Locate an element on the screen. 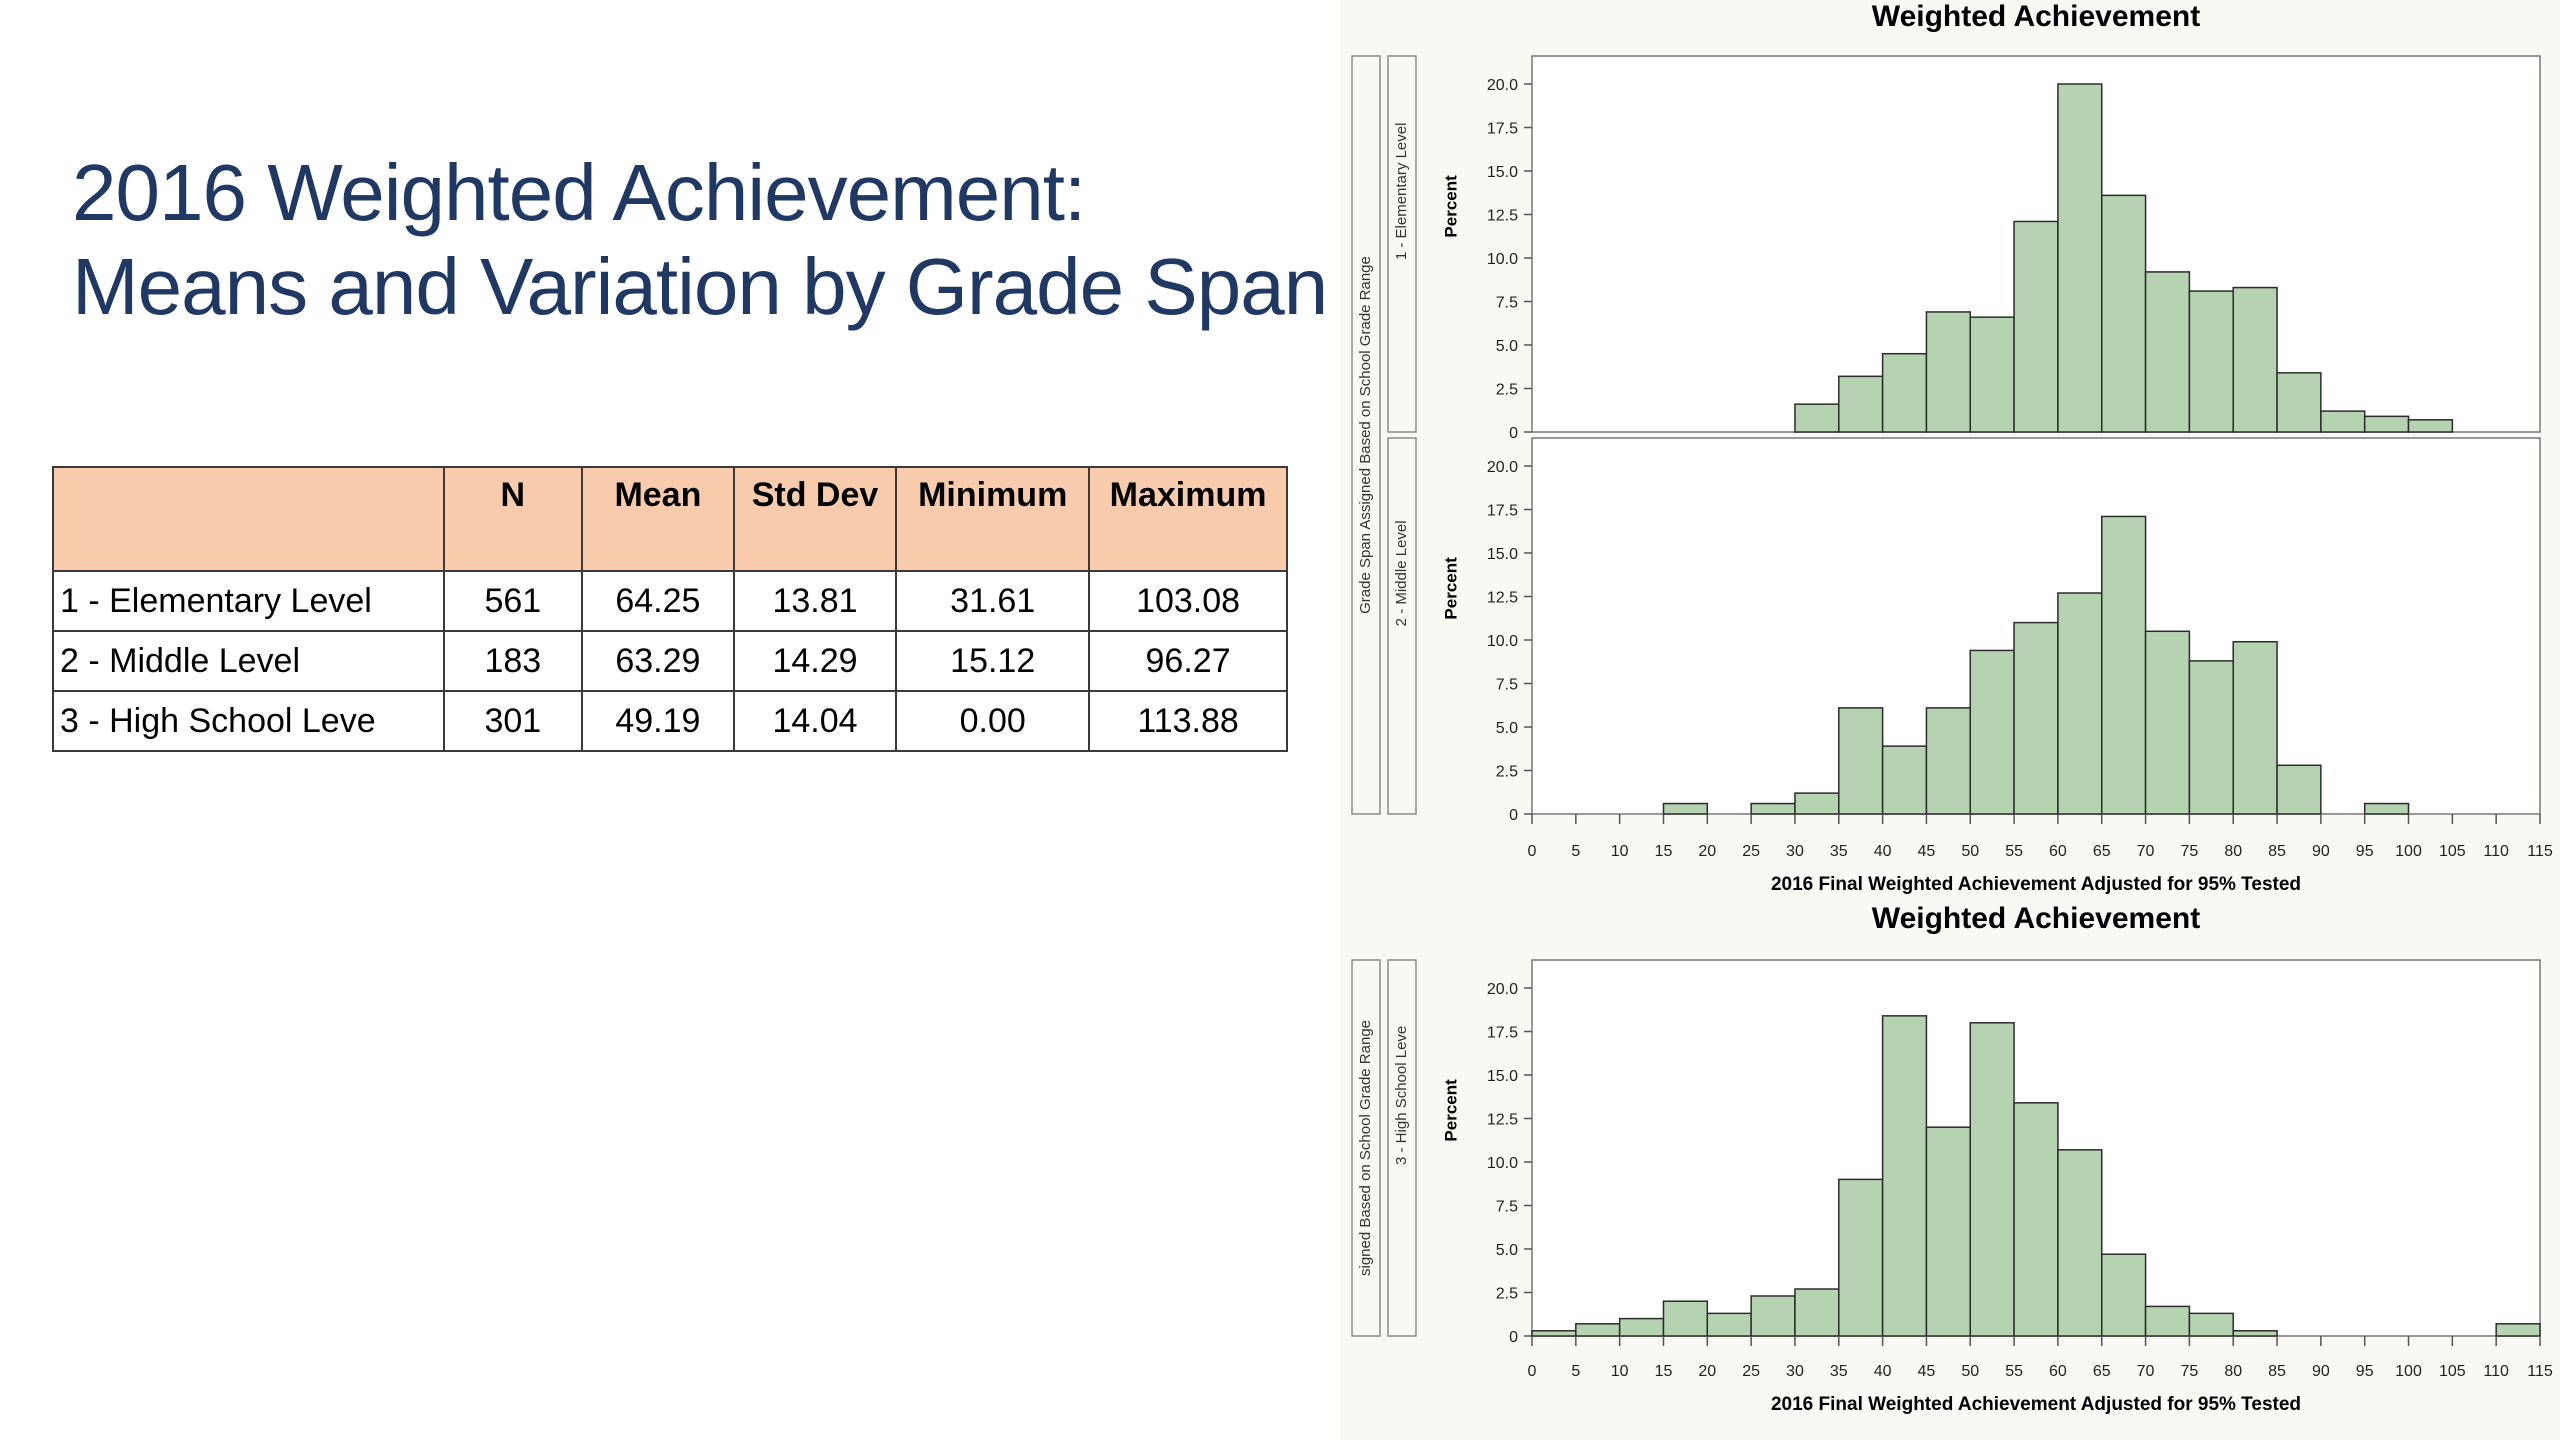 Image resolution: width=2560 pixels, height=1440 pixels. x-tick-label: 50 is located at coordinates (1970, 851).